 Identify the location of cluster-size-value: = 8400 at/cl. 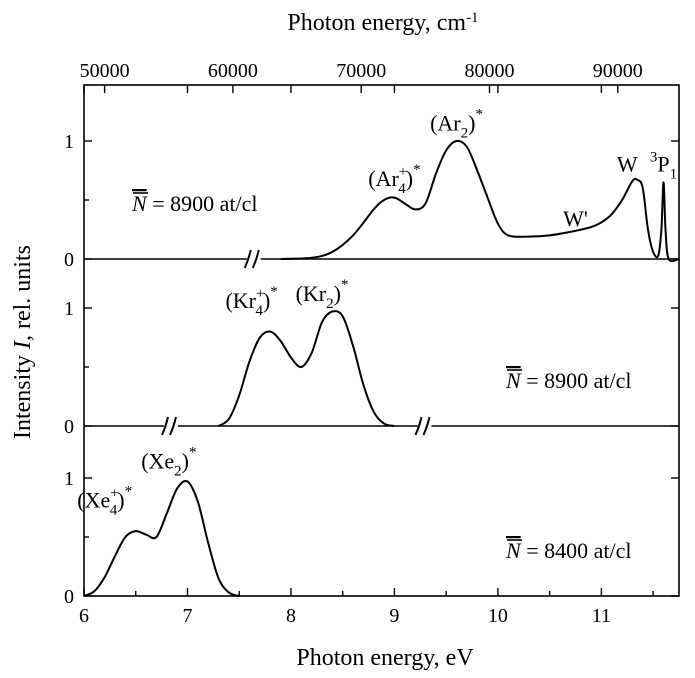
(576, 550).